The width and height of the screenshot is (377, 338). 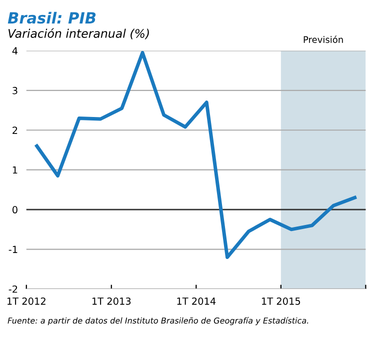 What do you see at coordinates (15, 210) in the screenshot?
I see `y-tick-label: 0` at bounding box center [15, 210].